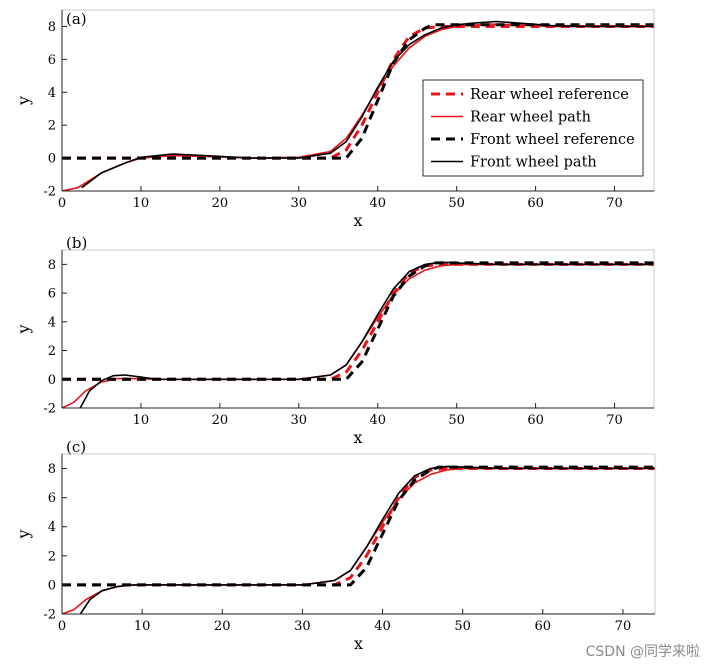  I want to click on legend-entry: Rear wheel path, so click(530, 118).